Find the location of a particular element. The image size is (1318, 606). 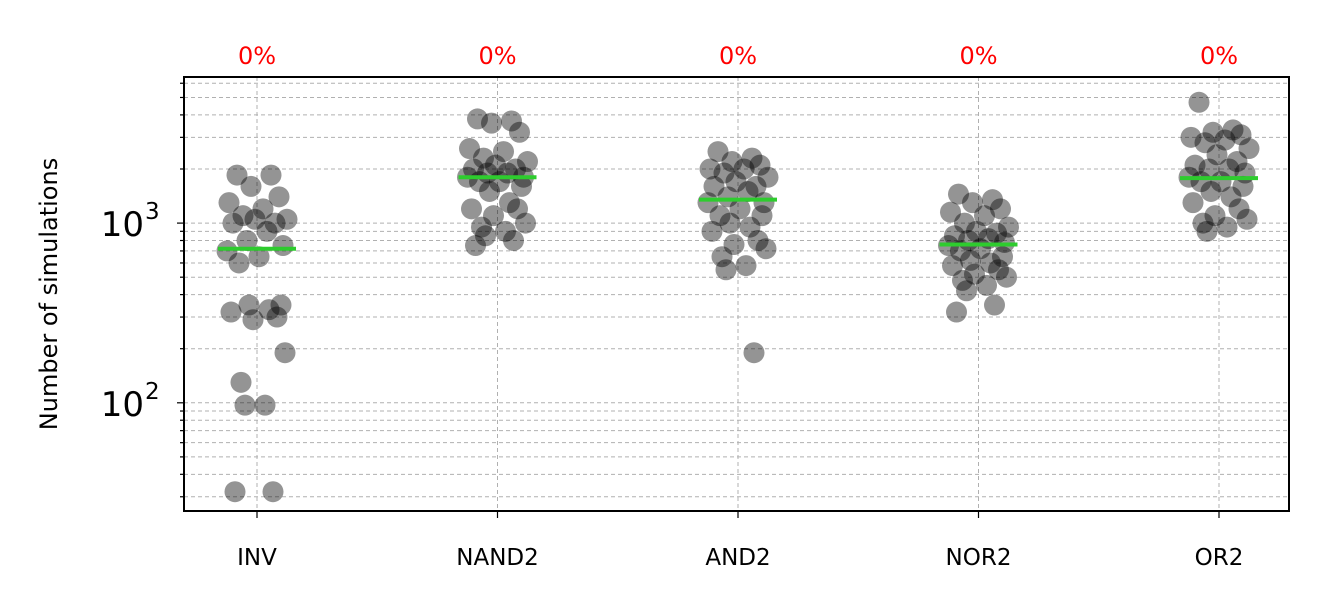

x-tick-label-inv: INV is located at coordinates (257, 558).